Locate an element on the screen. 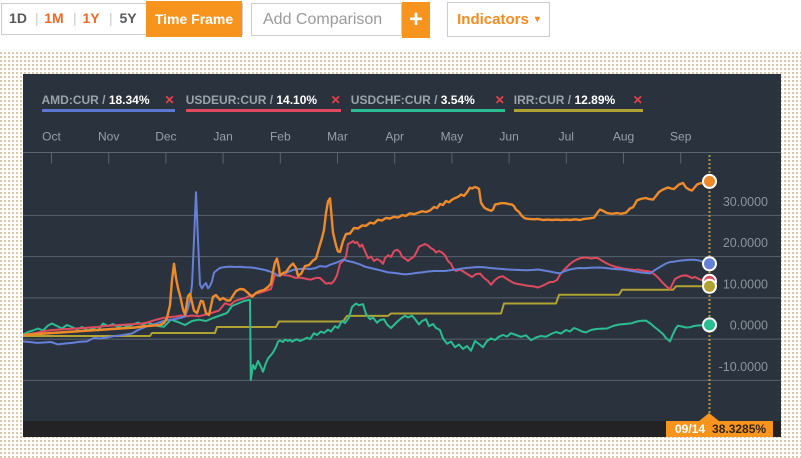 The height and width of the screenshot is (458, 801). svg-text: Apr is located at coordinates (394, 137).